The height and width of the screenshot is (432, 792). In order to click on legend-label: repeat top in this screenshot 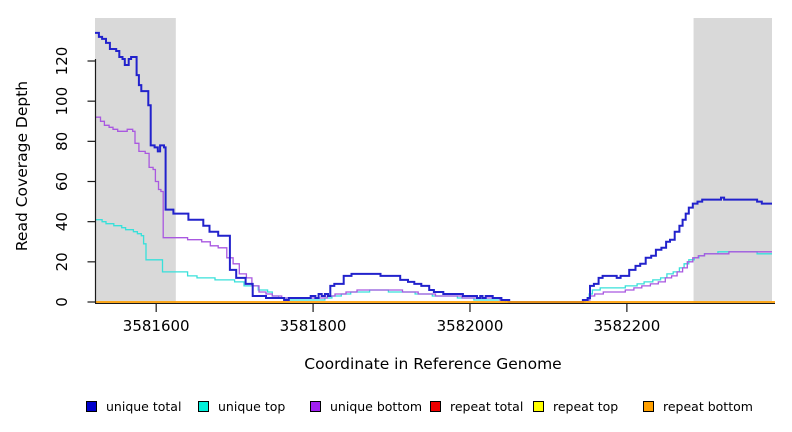, I will do `click(586, 406)`.